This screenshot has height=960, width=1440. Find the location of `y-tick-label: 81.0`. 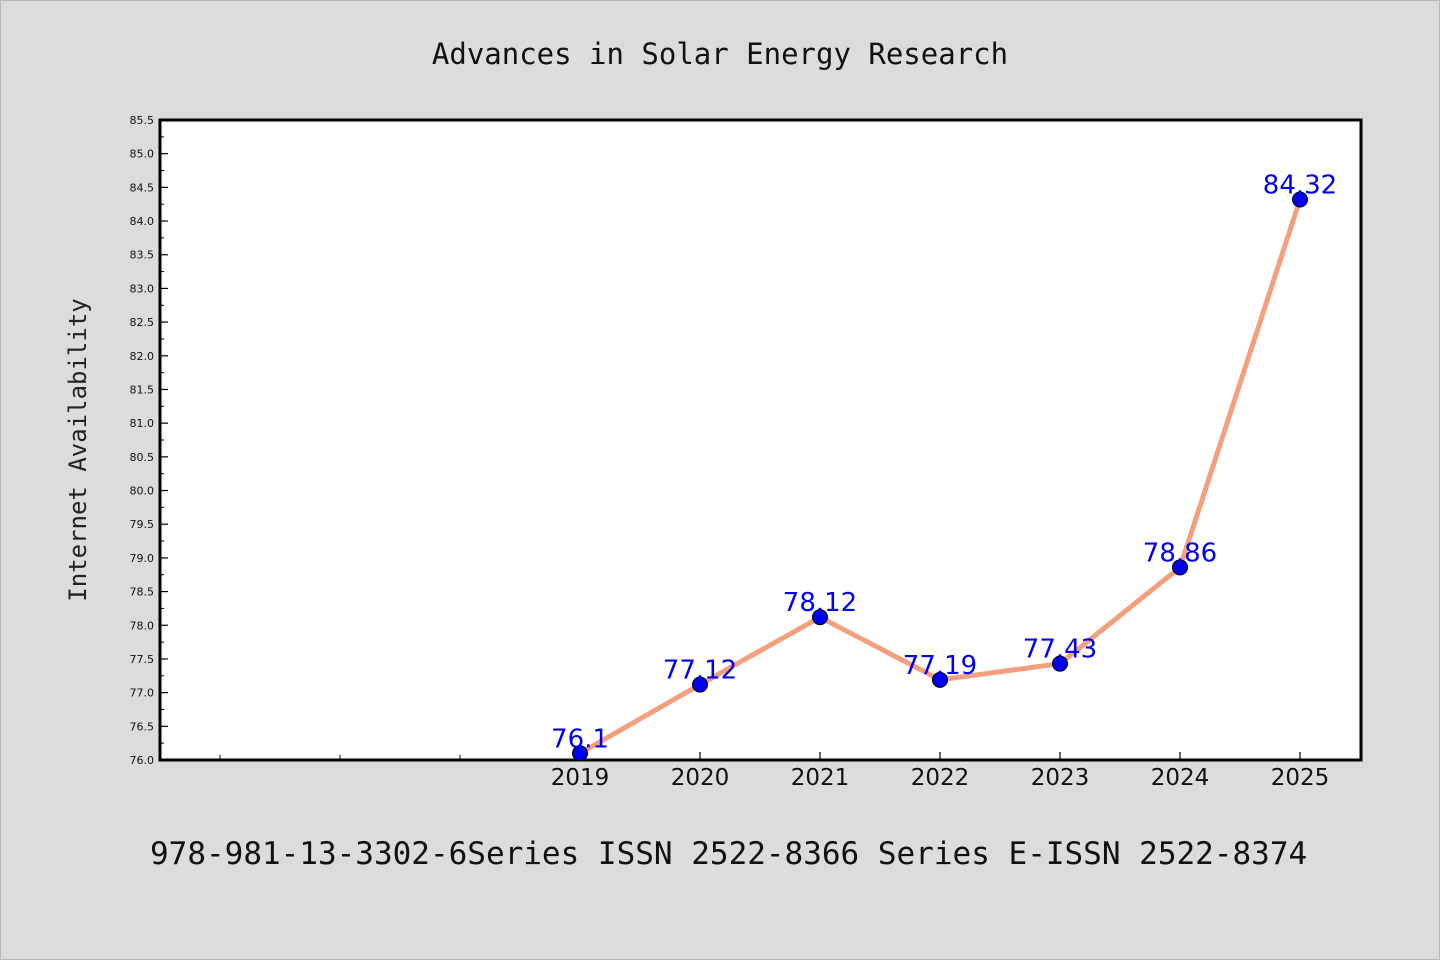

y-tick-label: 81.0 is located at coordinates (142, 423).